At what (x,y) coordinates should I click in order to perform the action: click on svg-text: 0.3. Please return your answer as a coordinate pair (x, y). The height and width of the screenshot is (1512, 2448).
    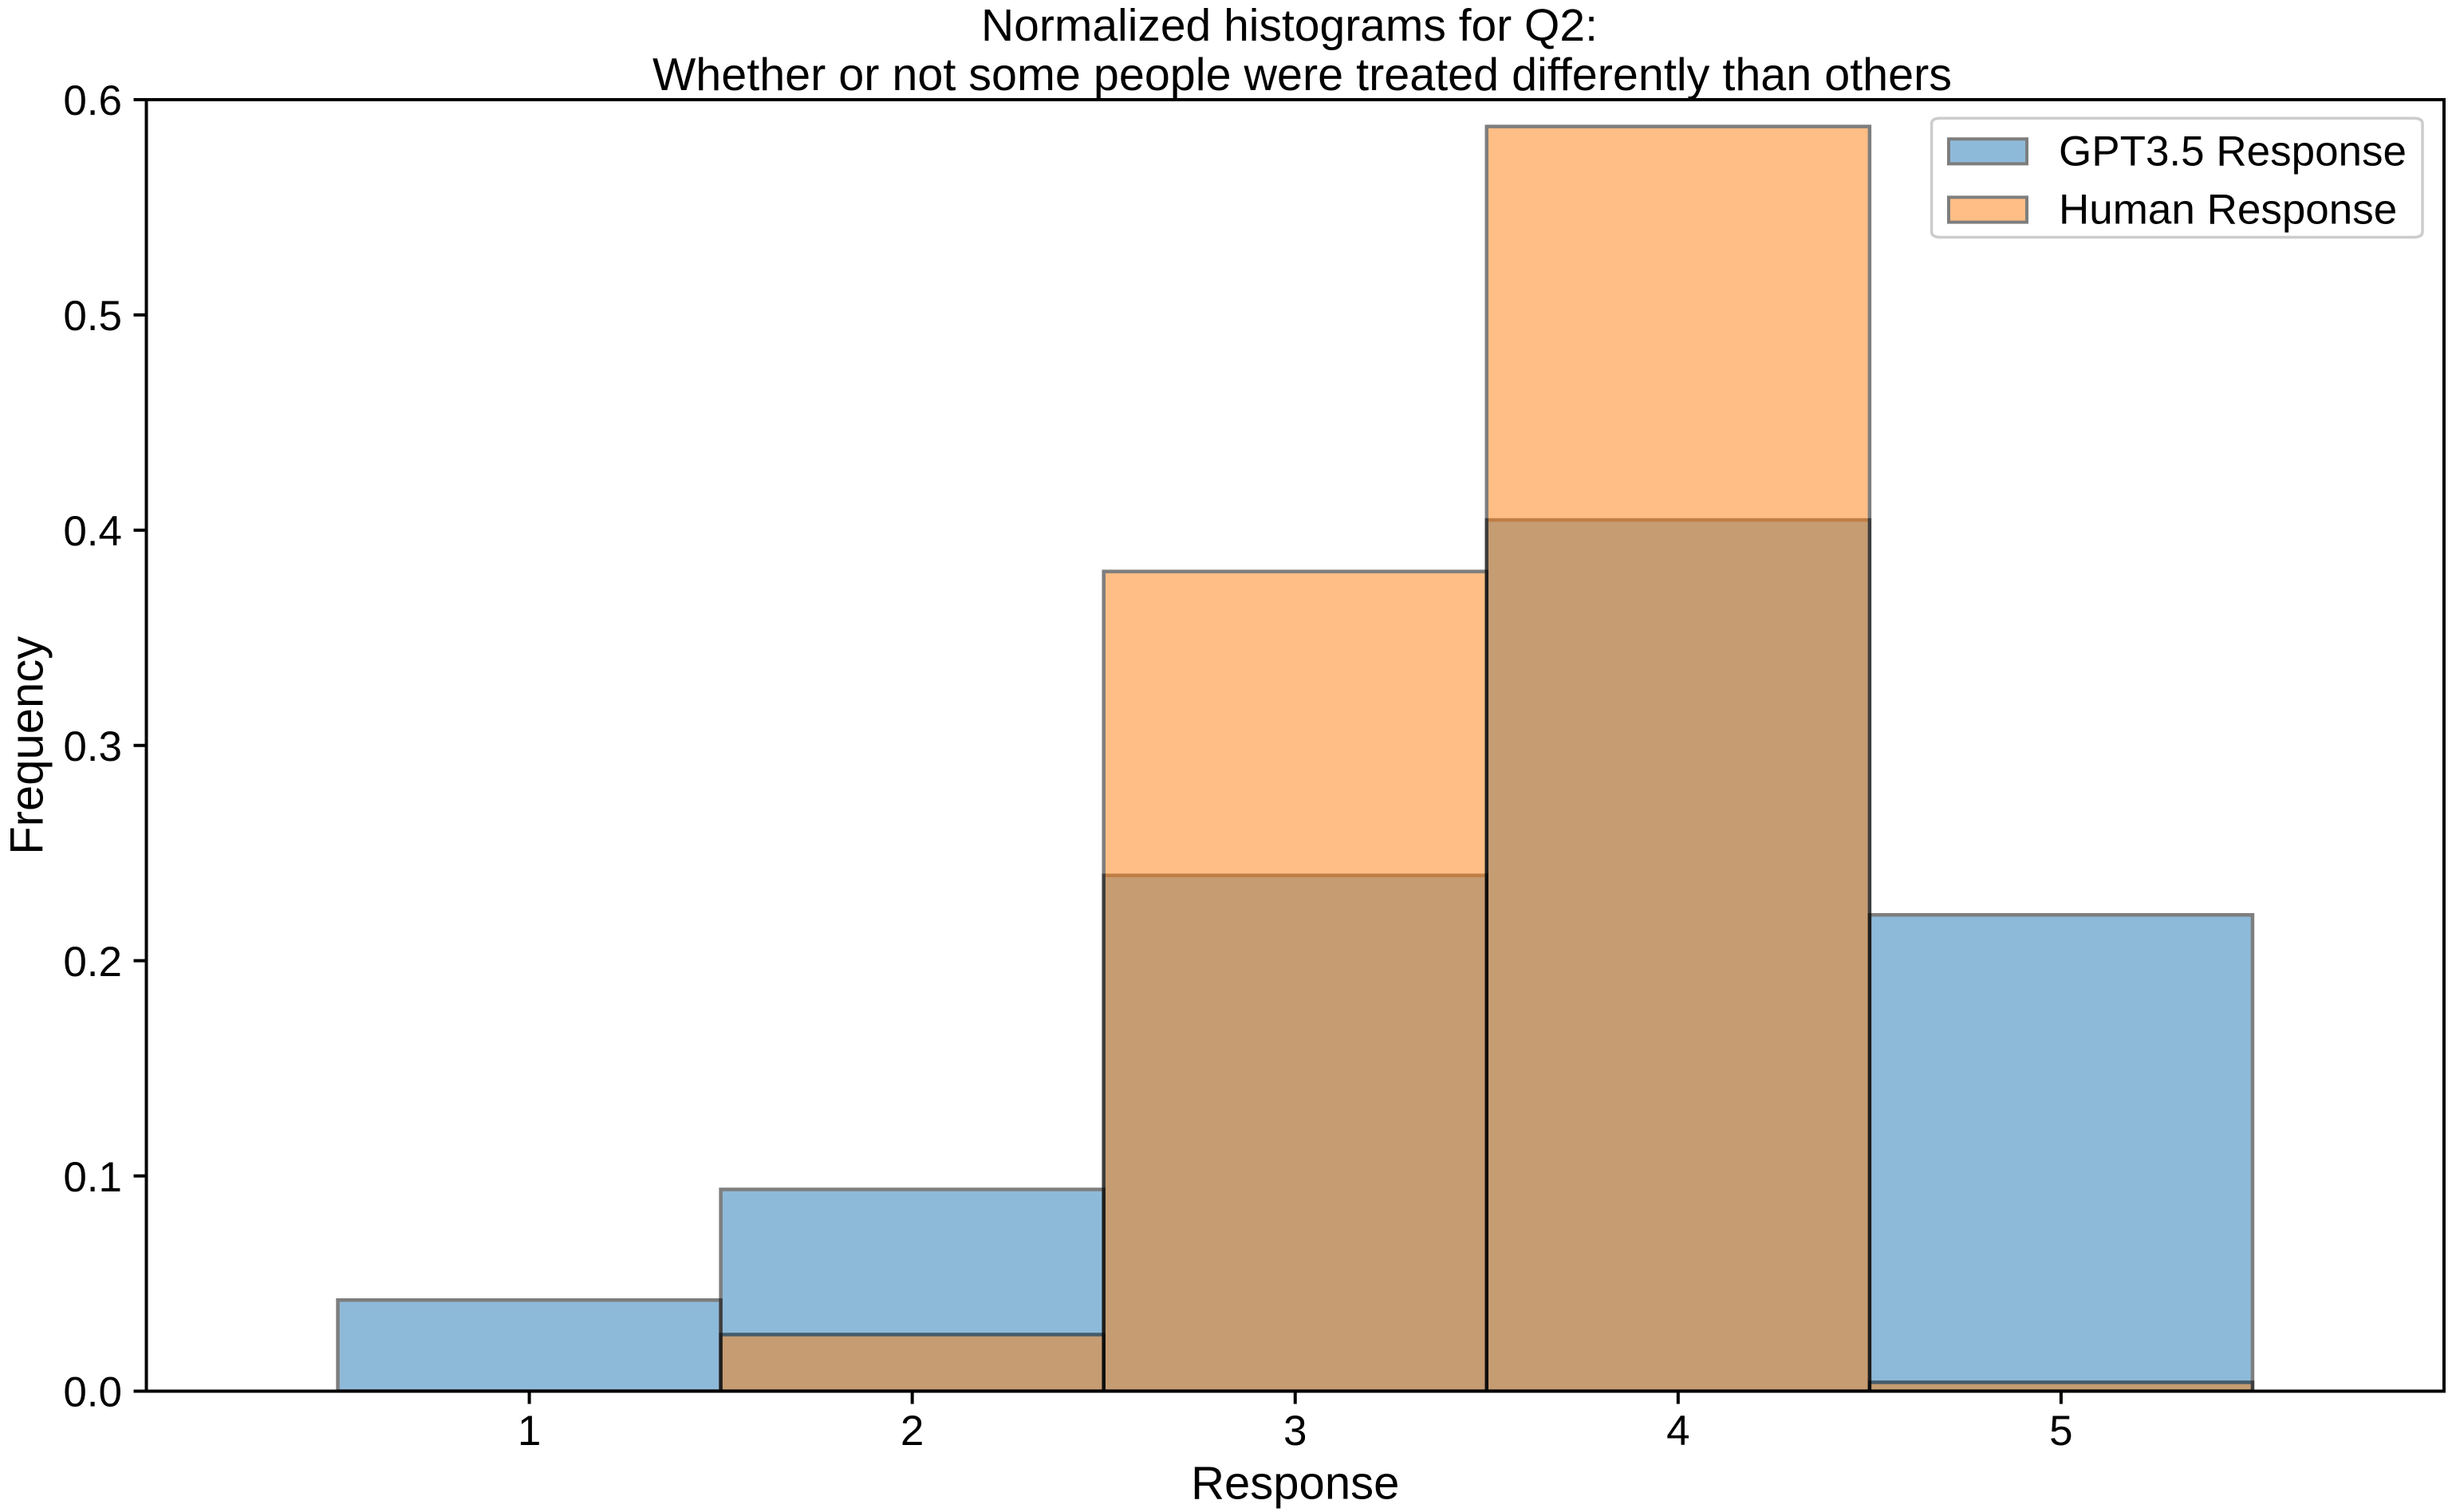
    Looking at the image, I should click on (92, 746).